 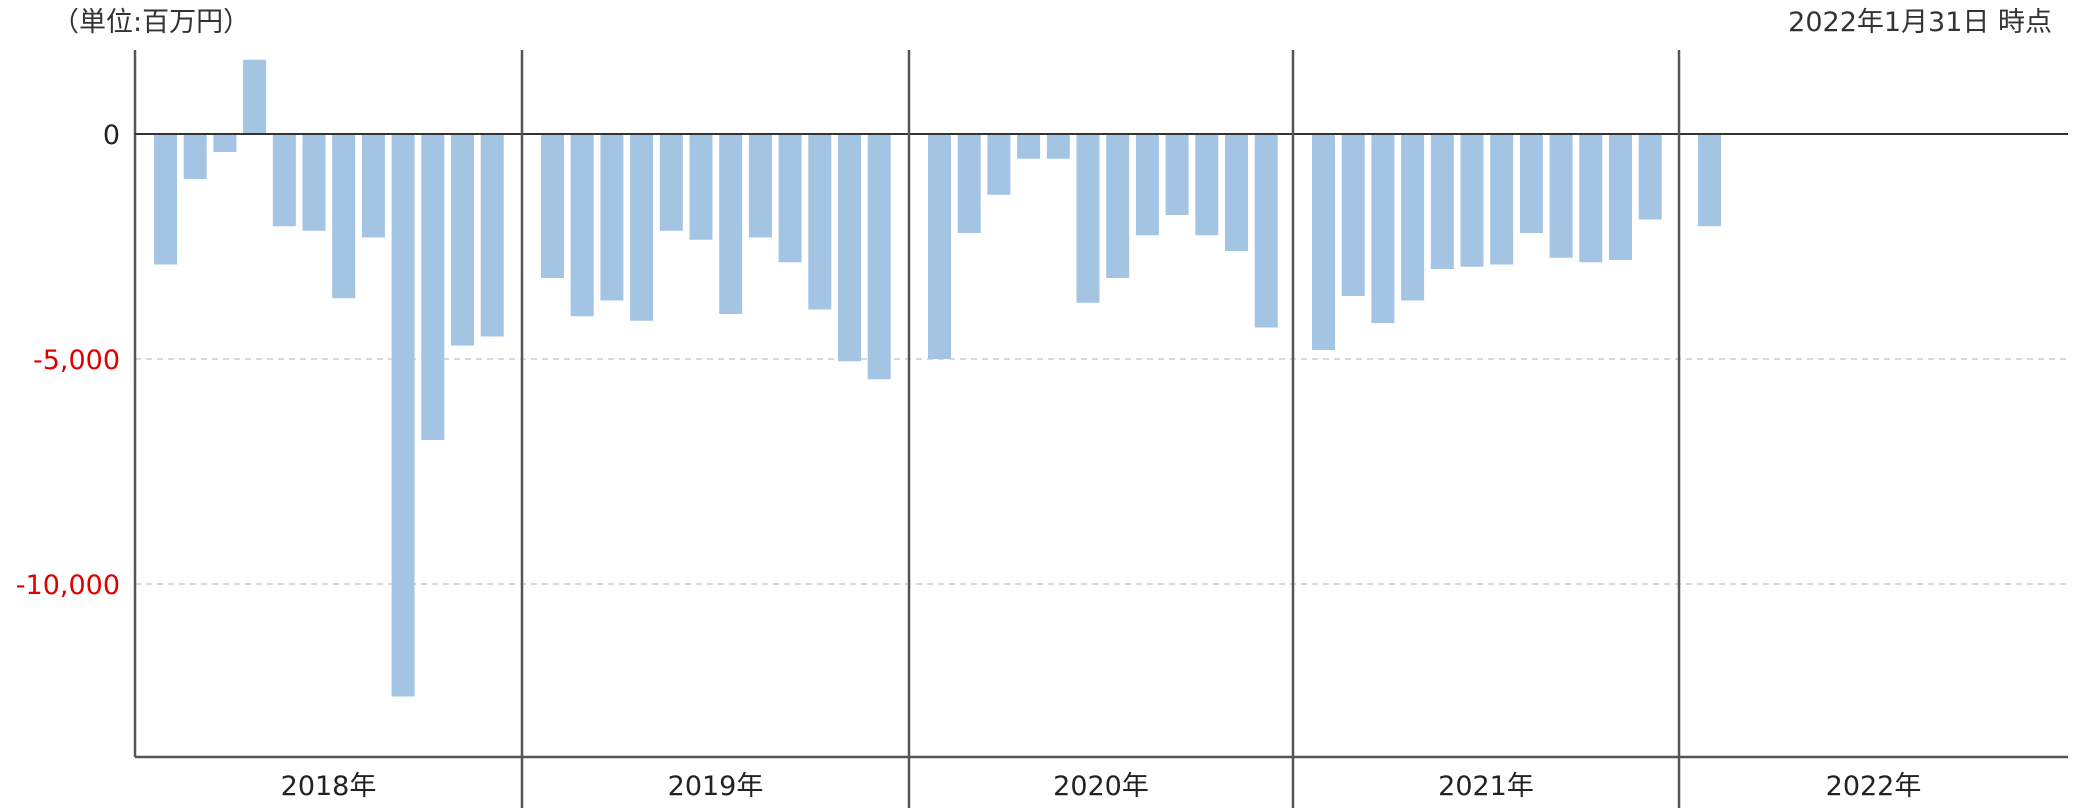 I want to click on y-tick-label: -5,000, so click(x=76, y=360).